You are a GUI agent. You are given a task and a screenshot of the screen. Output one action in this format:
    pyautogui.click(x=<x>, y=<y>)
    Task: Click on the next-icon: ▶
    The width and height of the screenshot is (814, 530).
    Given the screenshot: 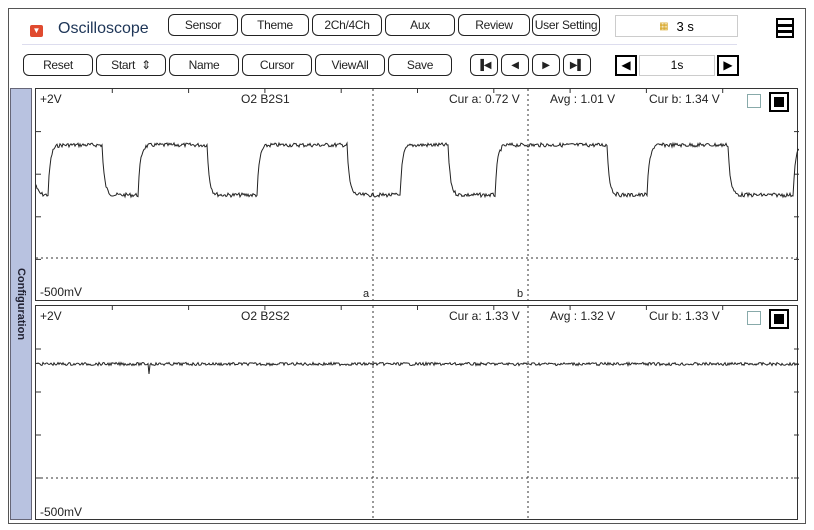 What is the action you would take?
    pyautogui.click(x=546, y=65)
    